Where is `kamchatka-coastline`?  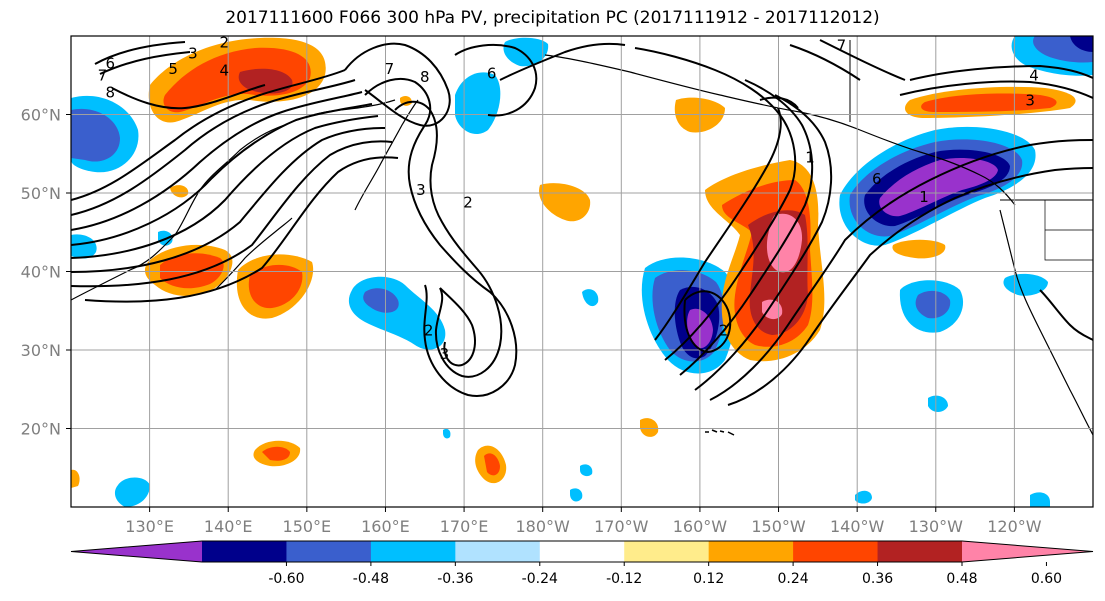 kamchatka-coastline is located at coordinates (386, 155).